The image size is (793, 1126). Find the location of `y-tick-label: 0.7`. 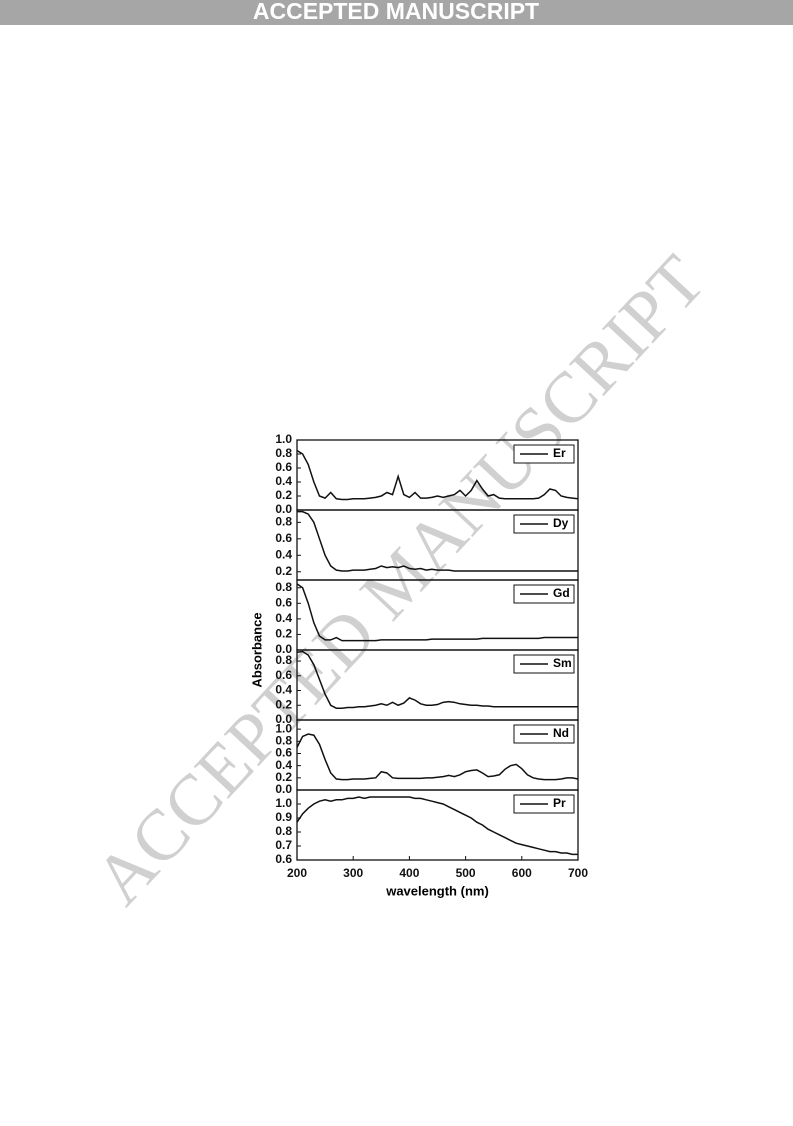

y-tick-label: 0.7 is located at coordinates (283, 845).